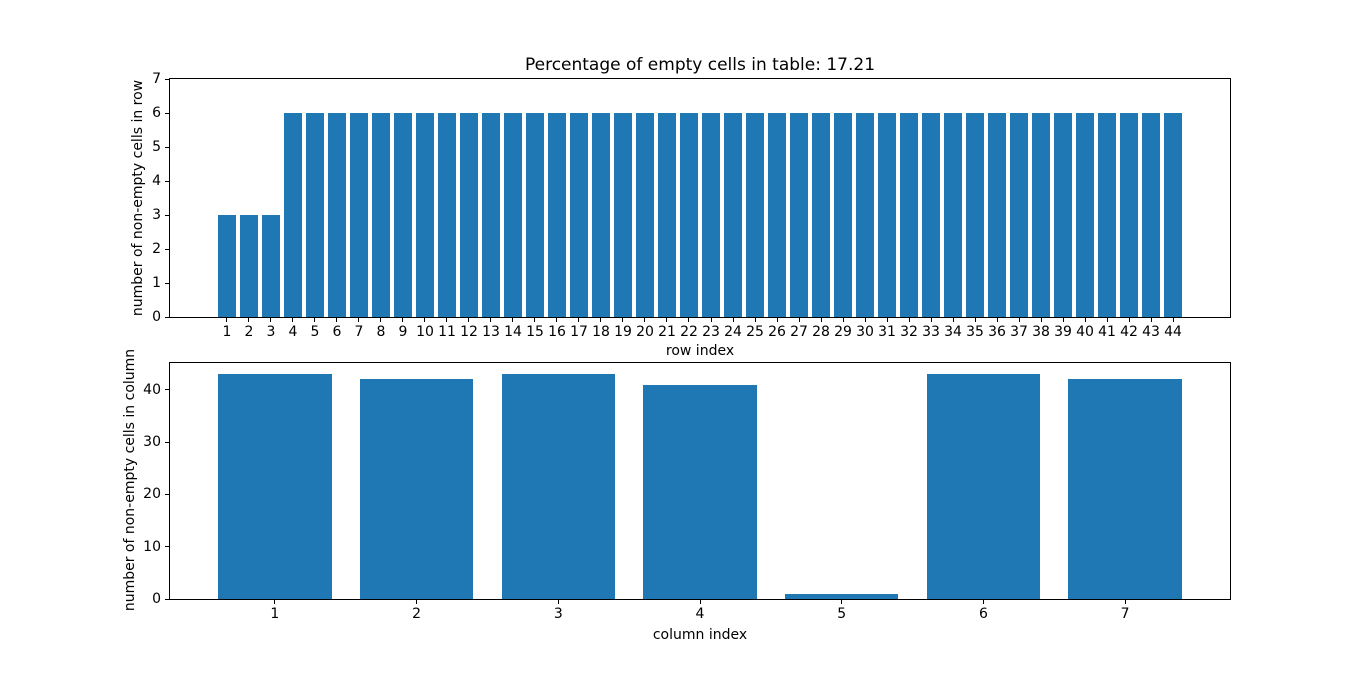 Image resolution: width=1366 pixels, height=674 pixels. Describe the element at coordinates (887, 332) in the screenshot. I see `x-tick-label: 31` at that location.